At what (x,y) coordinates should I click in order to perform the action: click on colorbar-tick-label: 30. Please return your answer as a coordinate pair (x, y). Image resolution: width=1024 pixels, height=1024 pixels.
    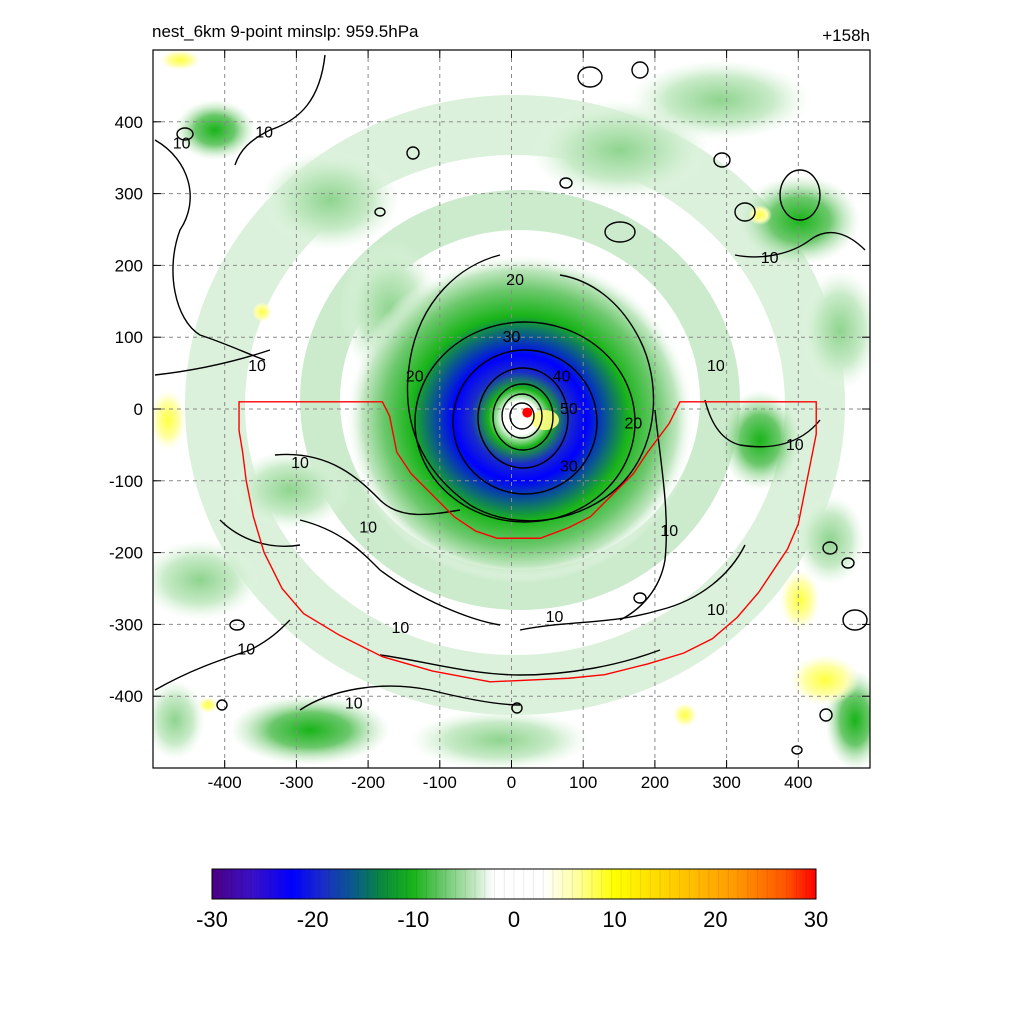
    Looking at the image, I should click on (816, 919).